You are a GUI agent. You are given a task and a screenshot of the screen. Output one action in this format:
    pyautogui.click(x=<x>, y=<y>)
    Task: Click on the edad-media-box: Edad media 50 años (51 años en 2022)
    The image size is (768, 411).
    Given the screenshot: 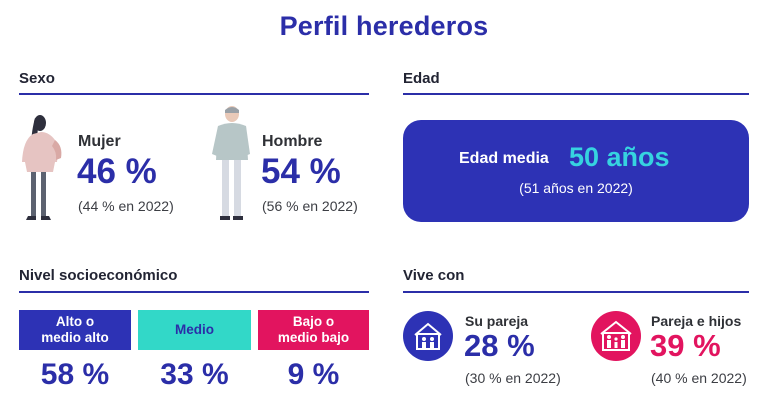 What is the action you would take?
    pyautogui.click(x=576, y=171)
    